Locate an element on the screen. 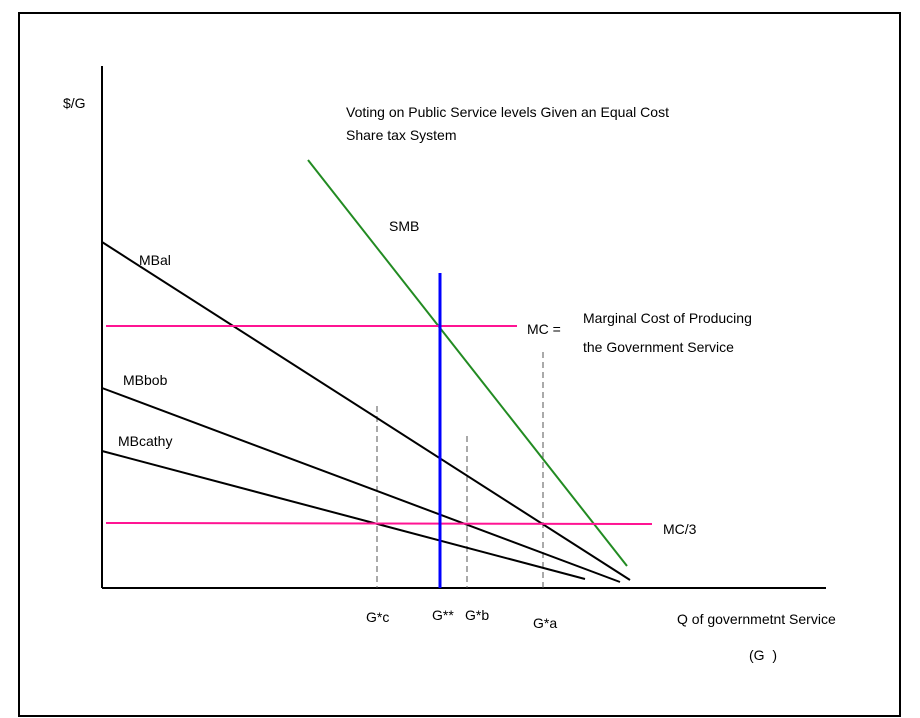  mc-label: MC = is located at coordinates (544, 329).